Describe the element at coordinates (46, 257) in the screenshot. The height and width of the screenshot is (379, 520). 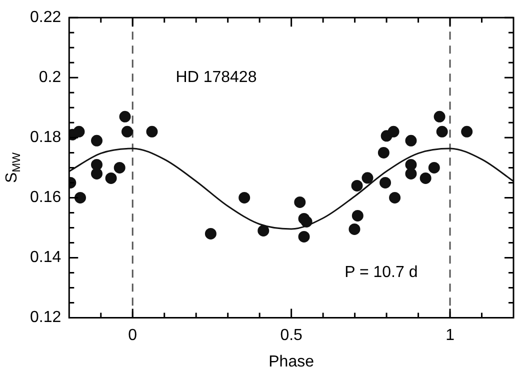
I see `y-tick-label: 0.14` at that location.